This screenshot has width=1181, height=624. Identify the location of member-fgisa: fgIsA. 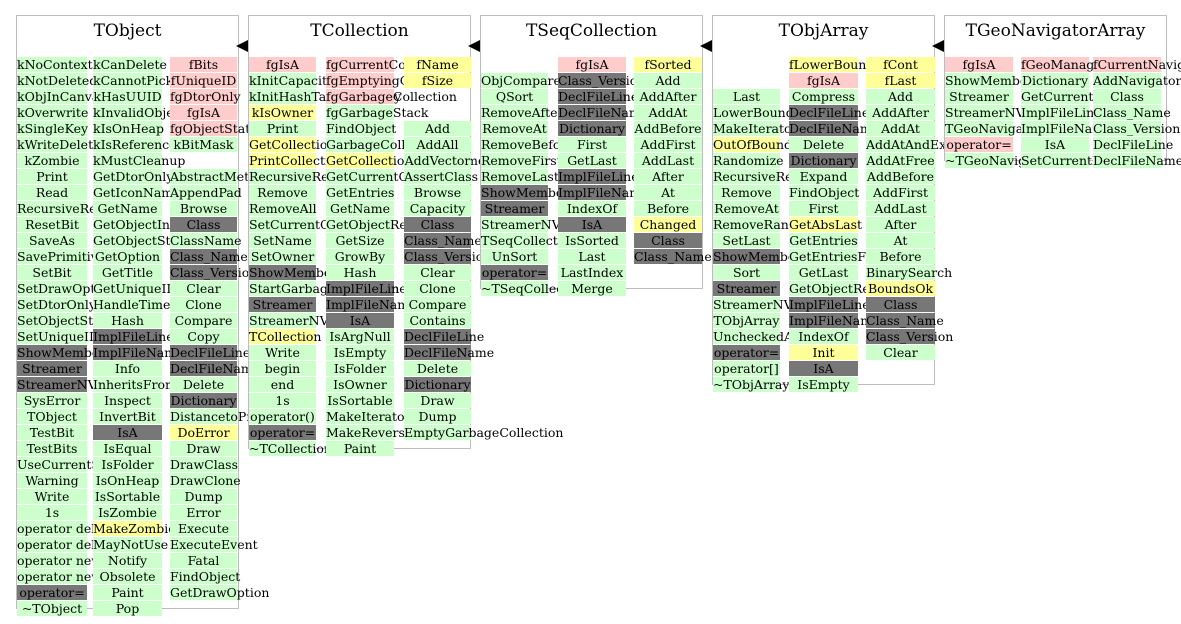
(203, 112).